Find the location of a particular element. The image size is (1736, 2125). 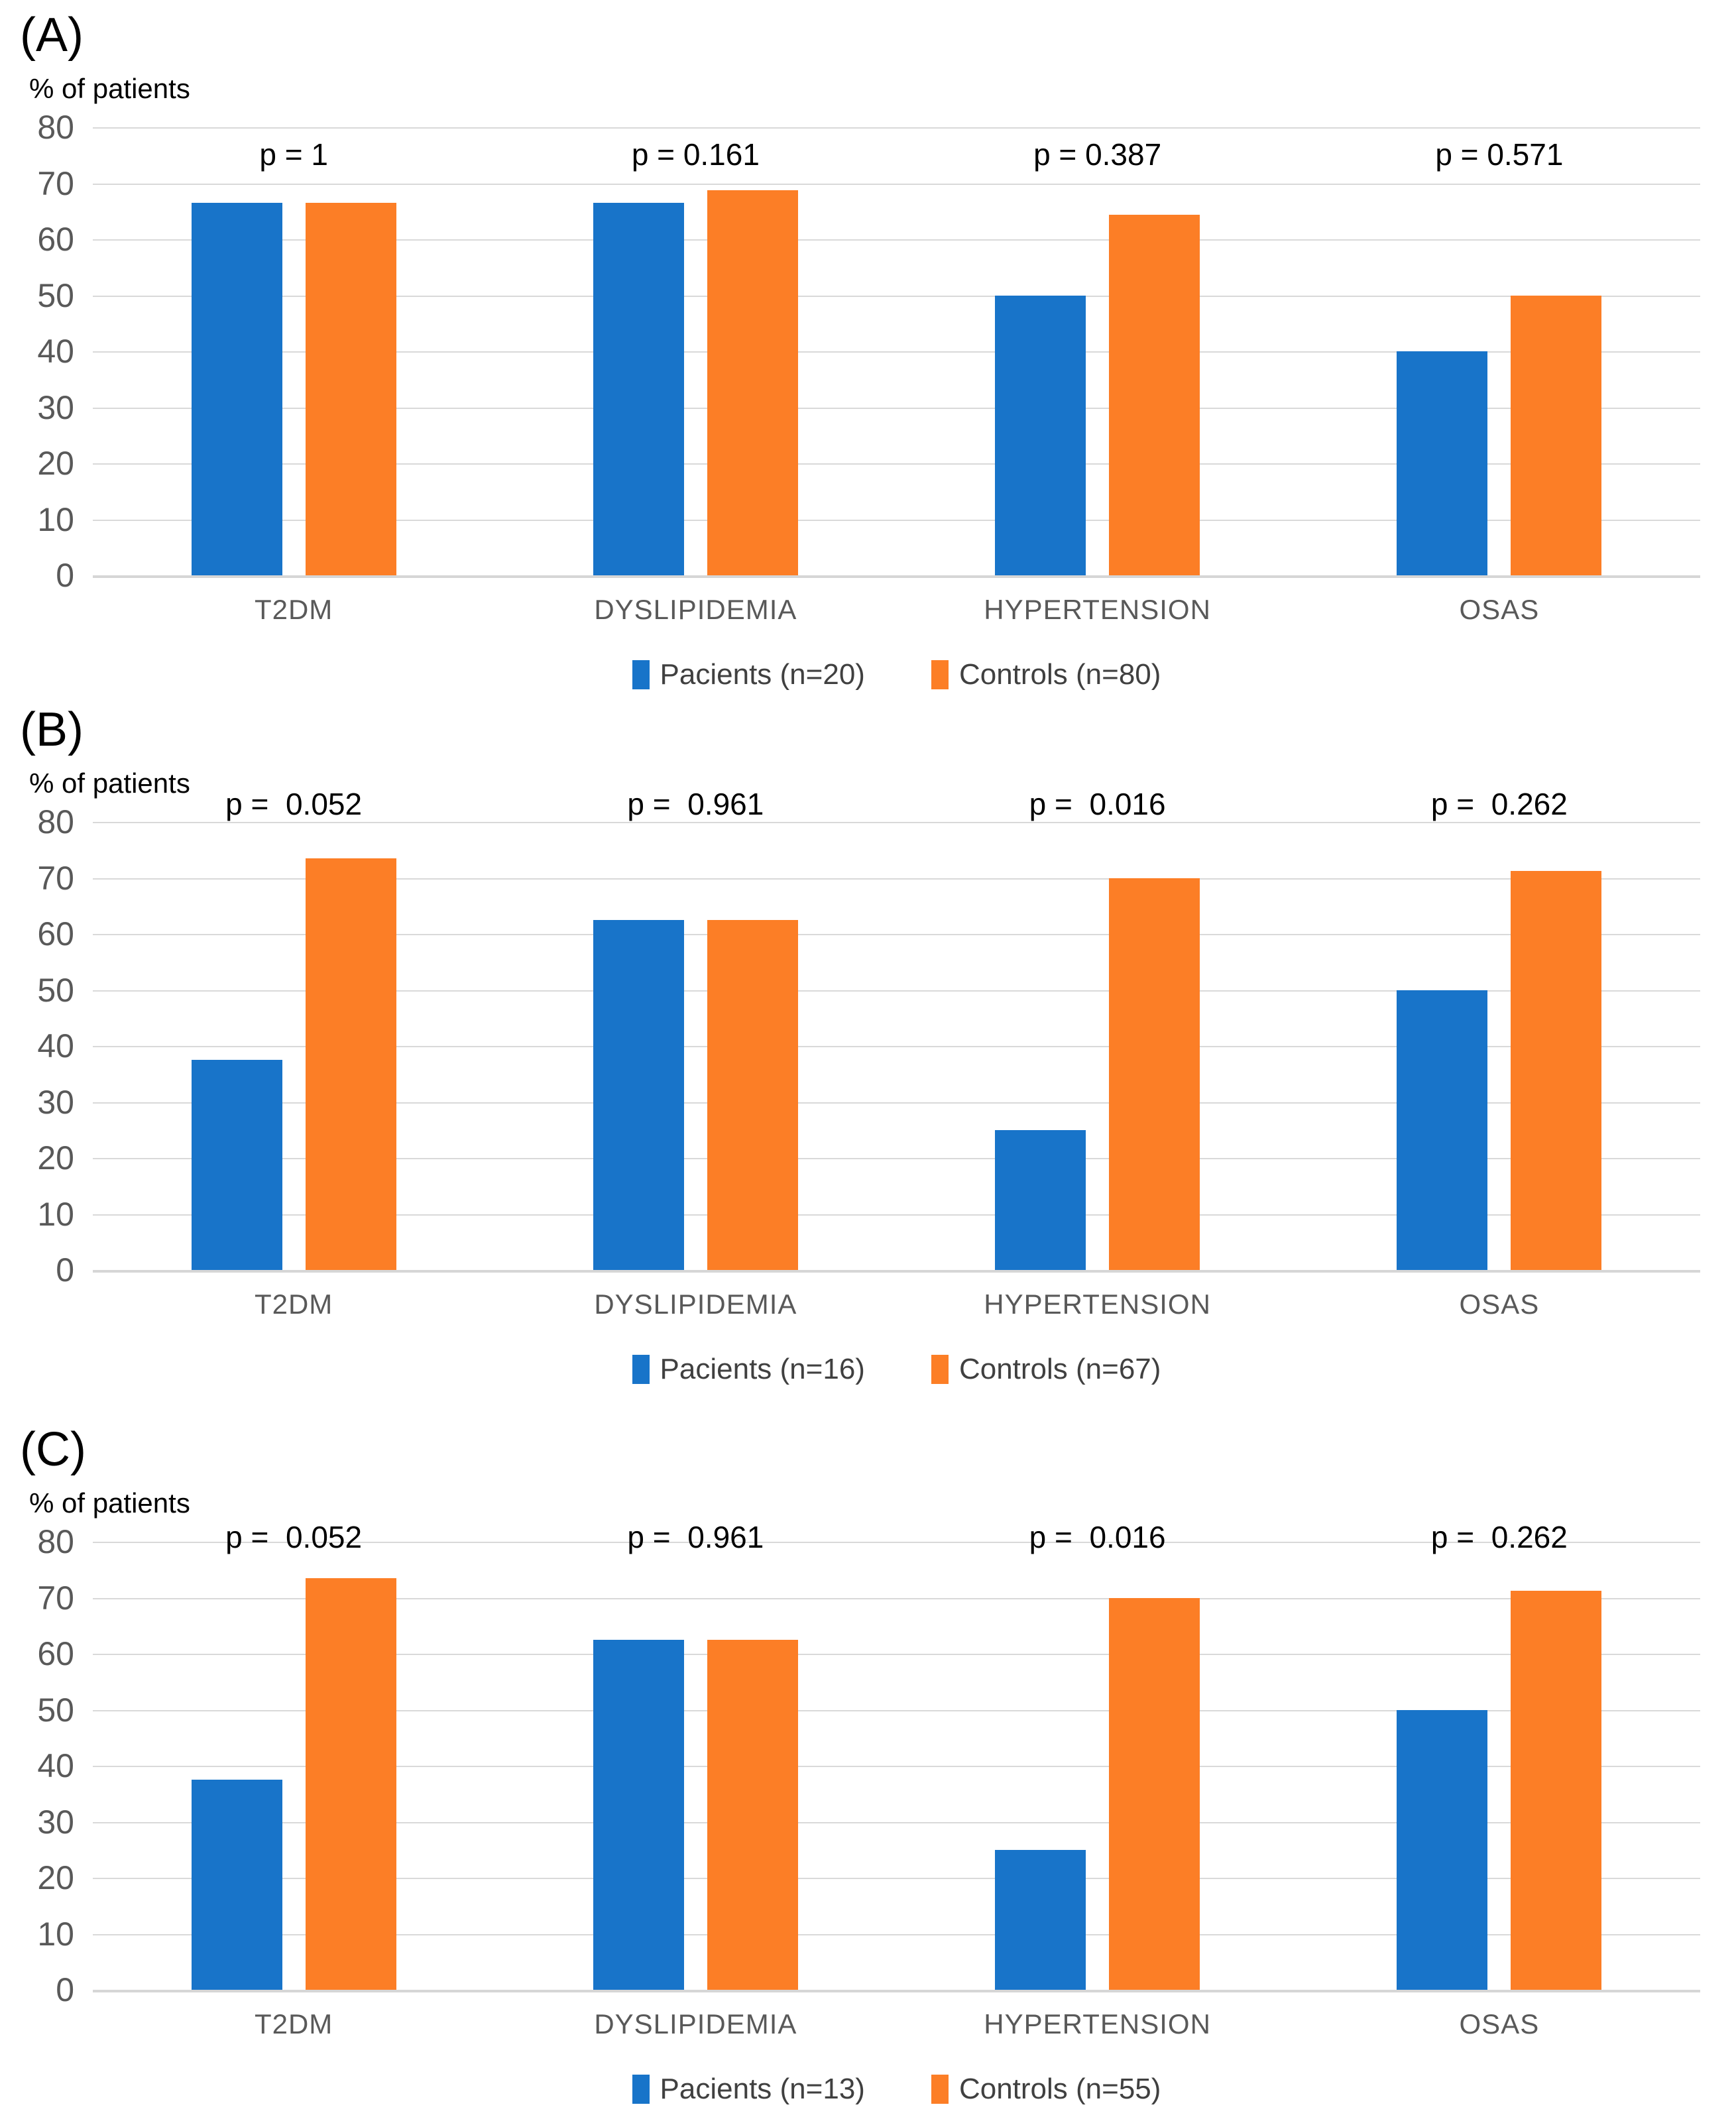

bar-group-dyslipidemia: p = 0.161 is located at coordinates (695, 351).